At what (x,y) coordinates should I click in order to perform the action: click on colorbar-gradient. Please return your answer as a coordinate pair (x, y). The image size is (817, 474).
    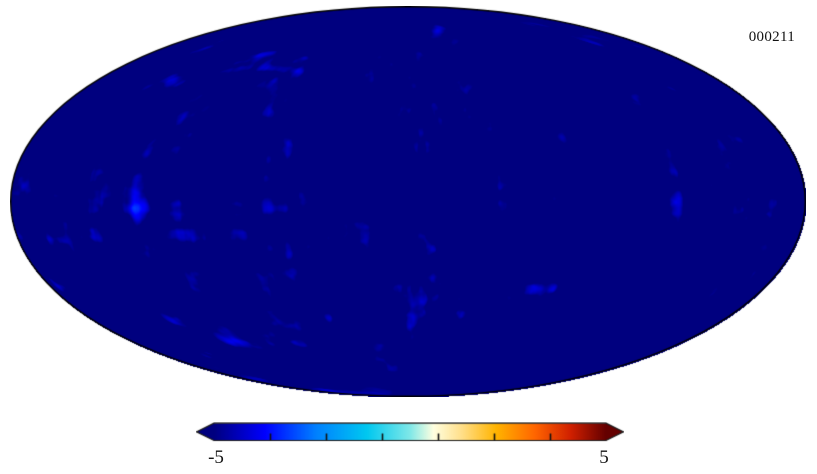
    Looking at the image, I should click on (410, 435).